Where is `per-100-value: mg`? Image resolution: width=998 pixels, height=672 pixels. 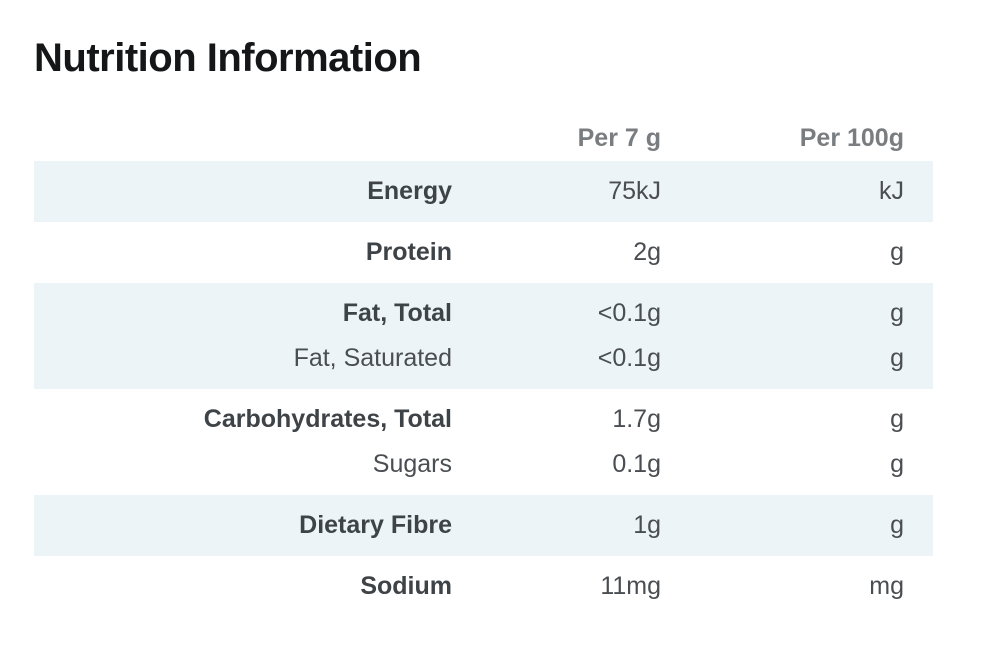
per-100-value: mg is located at coordinates (886, 586).